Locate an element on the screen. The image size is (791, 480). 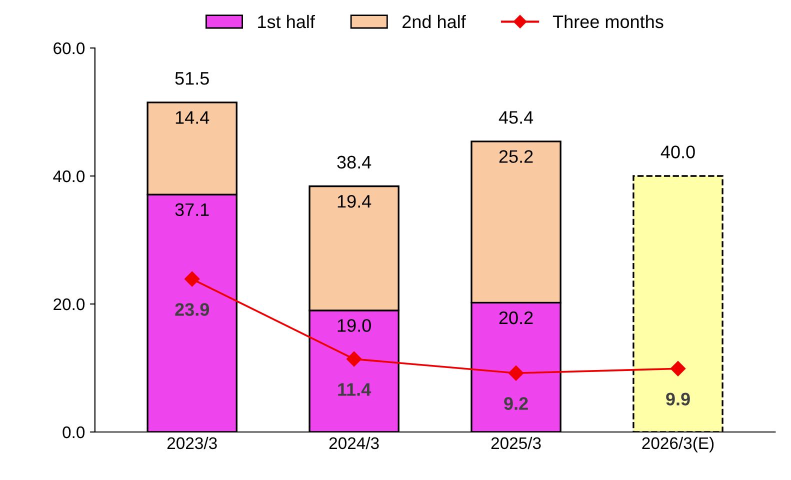
data-label: 9.9 is located at coordinates (678, 399).